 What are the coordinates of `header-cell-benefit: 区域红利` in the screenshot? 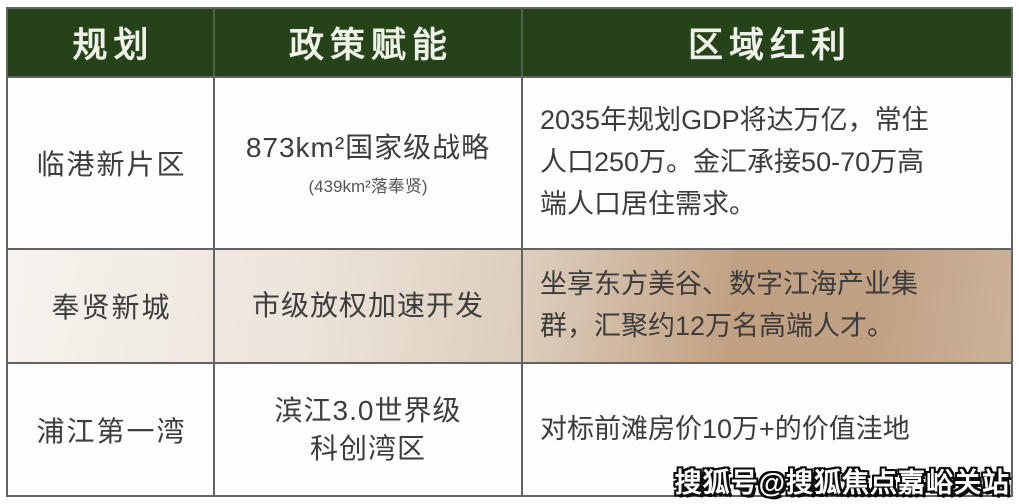 It's located at (767, 42).